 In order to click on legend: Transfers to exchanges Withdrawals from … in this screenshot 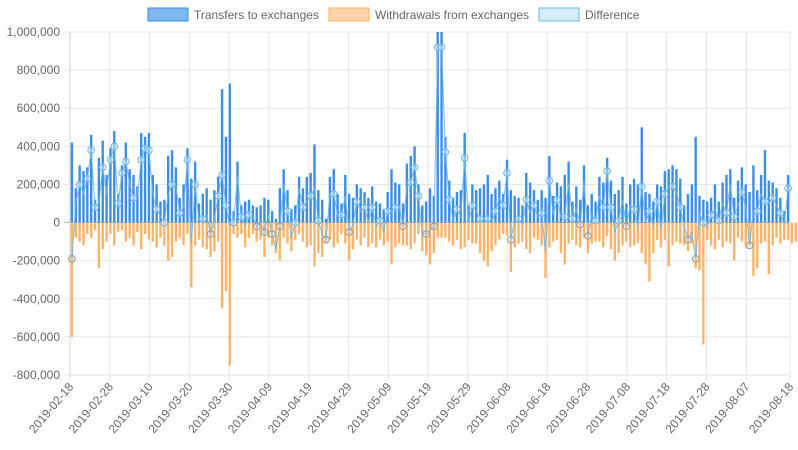, I will do `click(393, 14)`.